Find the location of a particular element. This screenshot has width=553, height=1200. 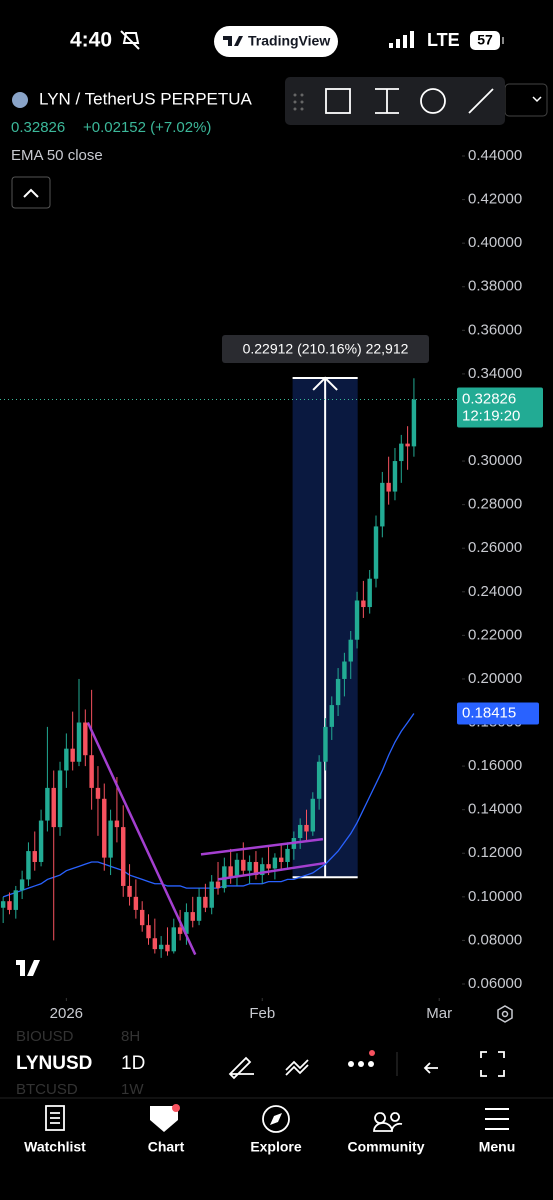

measure-label: 0.22912 (210.16%) 22,912 is located at coordinates (326, 349).